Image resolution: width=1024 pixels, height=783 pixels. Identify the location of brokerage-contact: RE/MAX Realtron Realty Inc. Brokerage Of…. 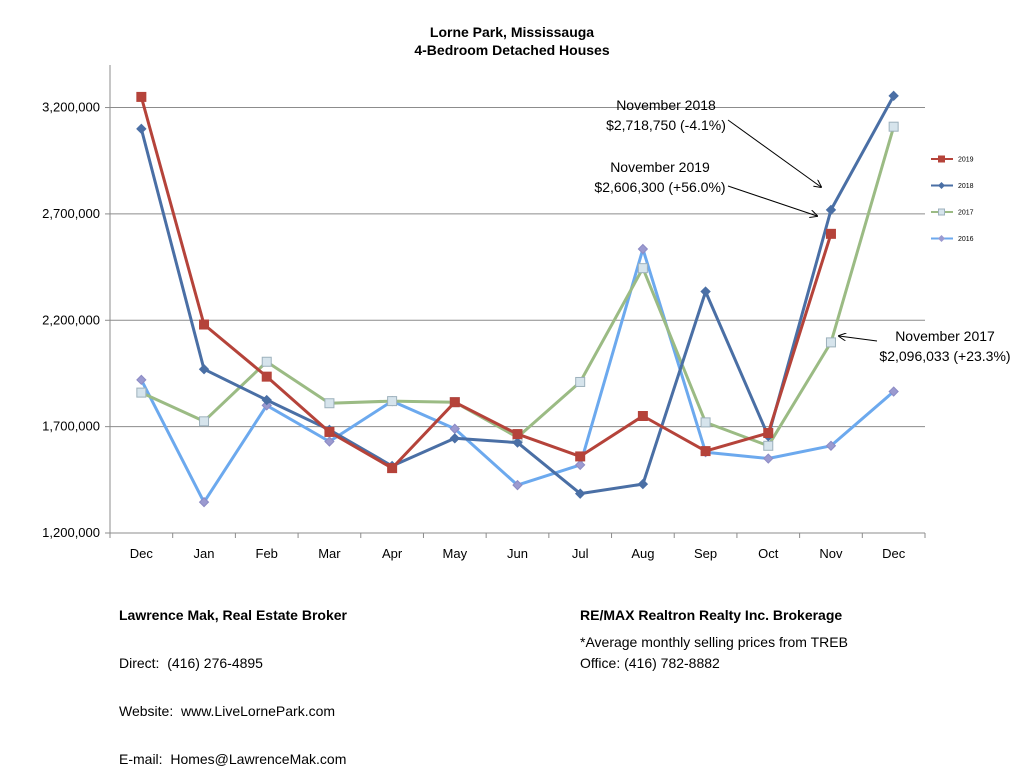
(711, 631).